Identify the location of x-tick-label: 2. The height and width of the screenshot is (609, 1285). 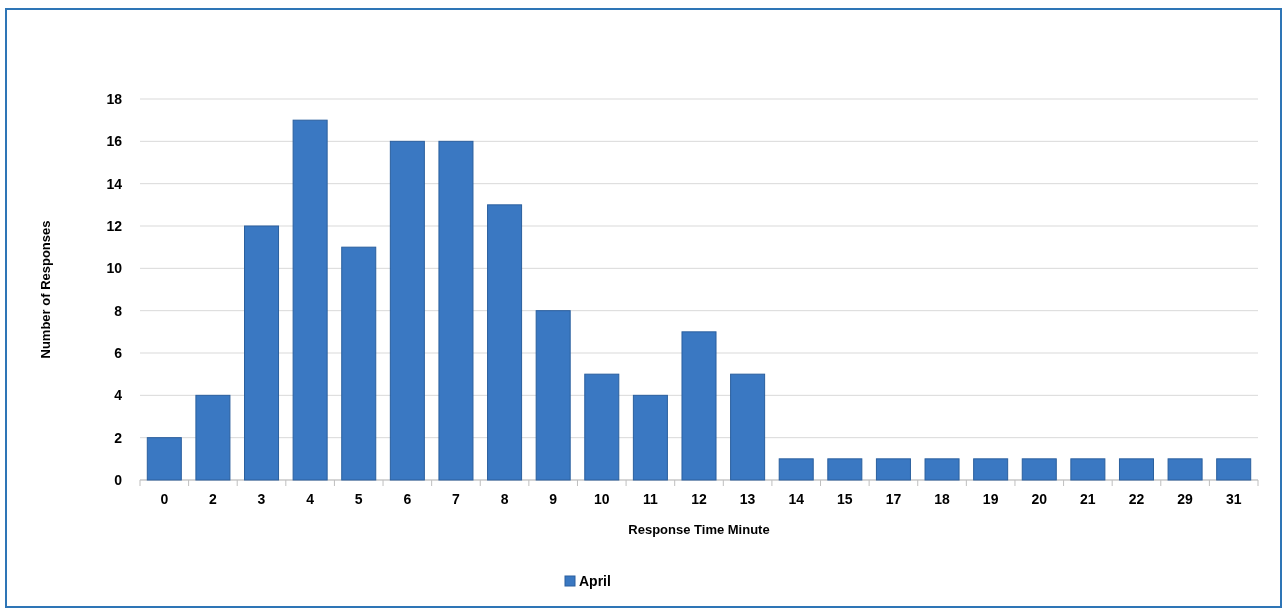
(213, 499).